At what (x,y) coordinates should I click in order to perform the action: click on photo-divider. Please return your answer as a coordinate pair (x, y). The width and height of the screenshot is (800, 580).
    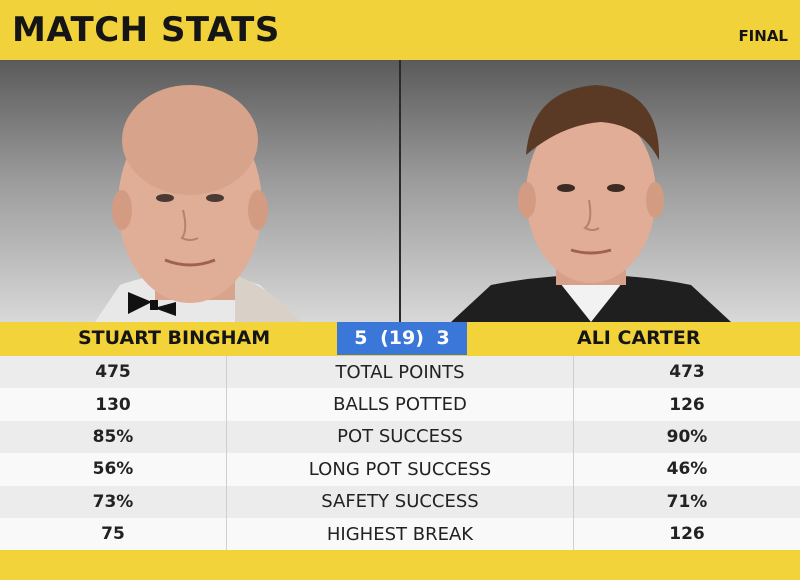
    Looking at the image, I should click on (400, 191).